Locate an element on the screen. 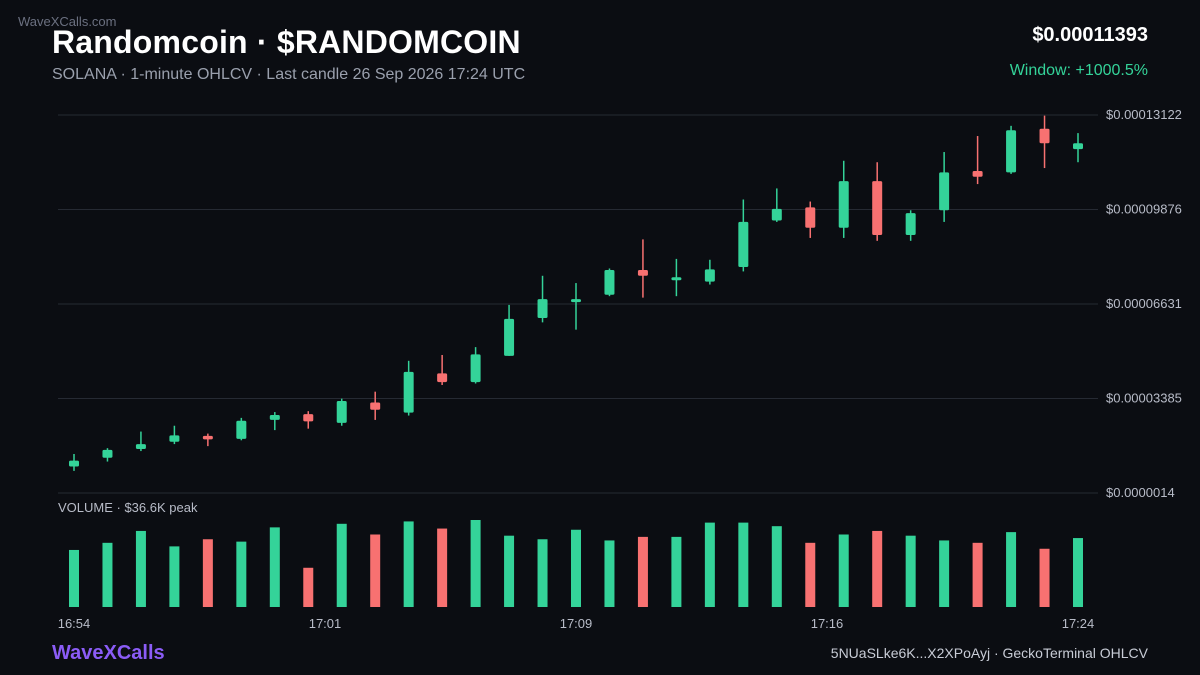 The width and height of the screenshot is (1200, 675). window-change: Window: +1000.5% is located at coordinates (1078, 70).